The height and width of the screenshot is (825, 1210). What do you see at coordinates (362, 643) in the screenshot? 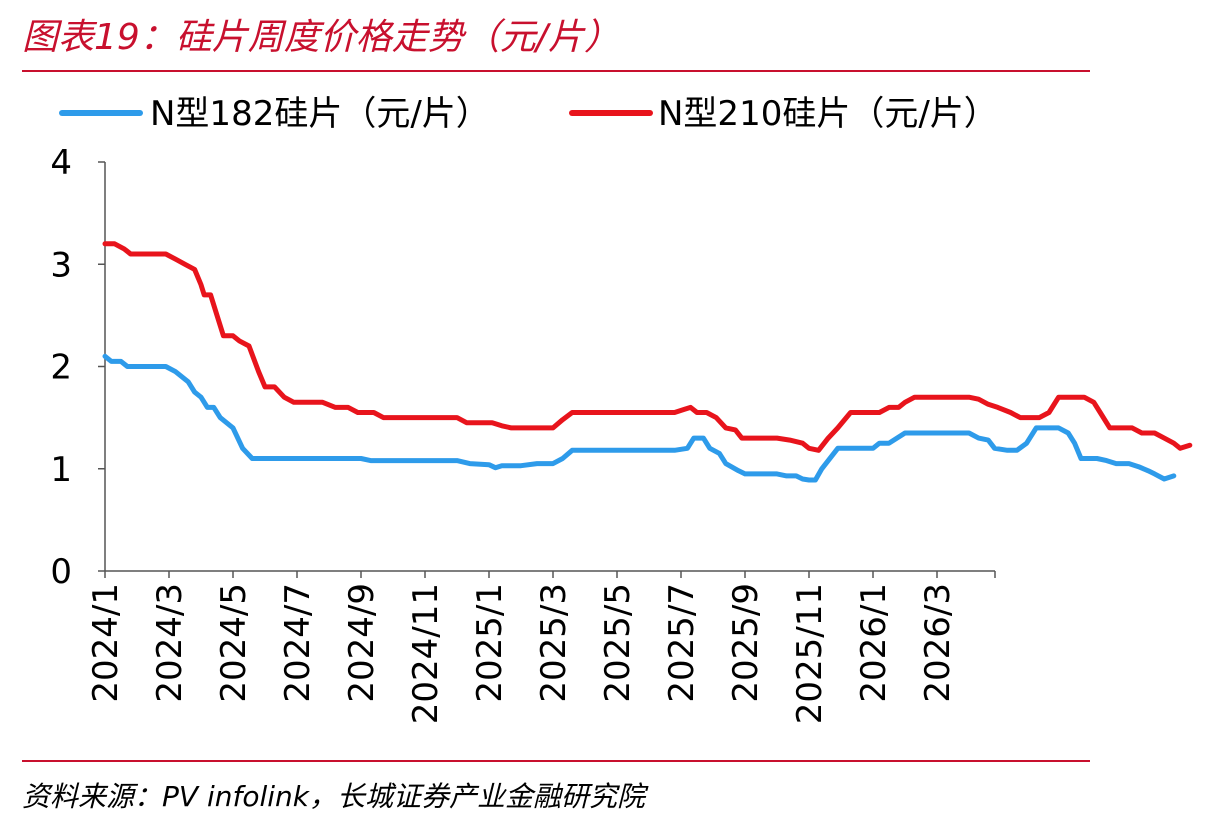
I see `x-tick-label: 2024/9` at bounding box center [362, 643].